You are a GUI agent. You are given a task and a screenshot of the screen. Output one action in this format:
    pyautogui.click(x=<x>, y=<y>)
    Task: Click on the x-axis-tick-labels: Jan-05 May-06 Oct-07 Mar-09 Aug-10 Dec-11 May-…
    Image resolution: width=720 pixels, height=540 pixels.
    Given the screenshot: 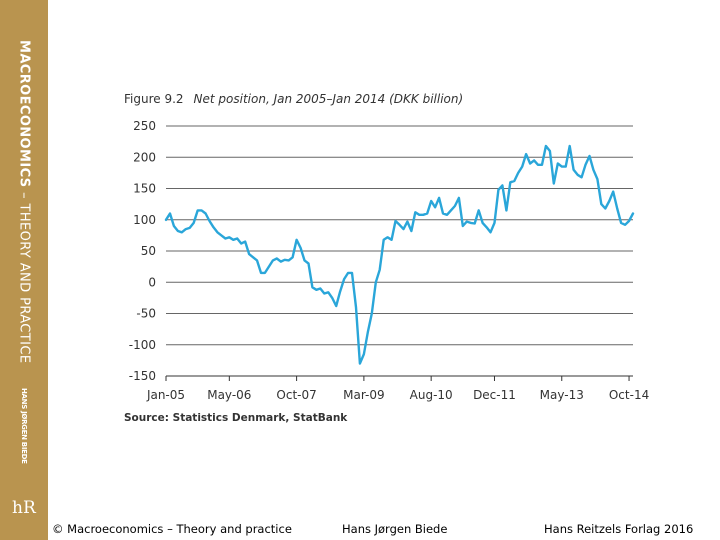 What is the action you would take?
    pyautogui.click(x=397, y=395)
    